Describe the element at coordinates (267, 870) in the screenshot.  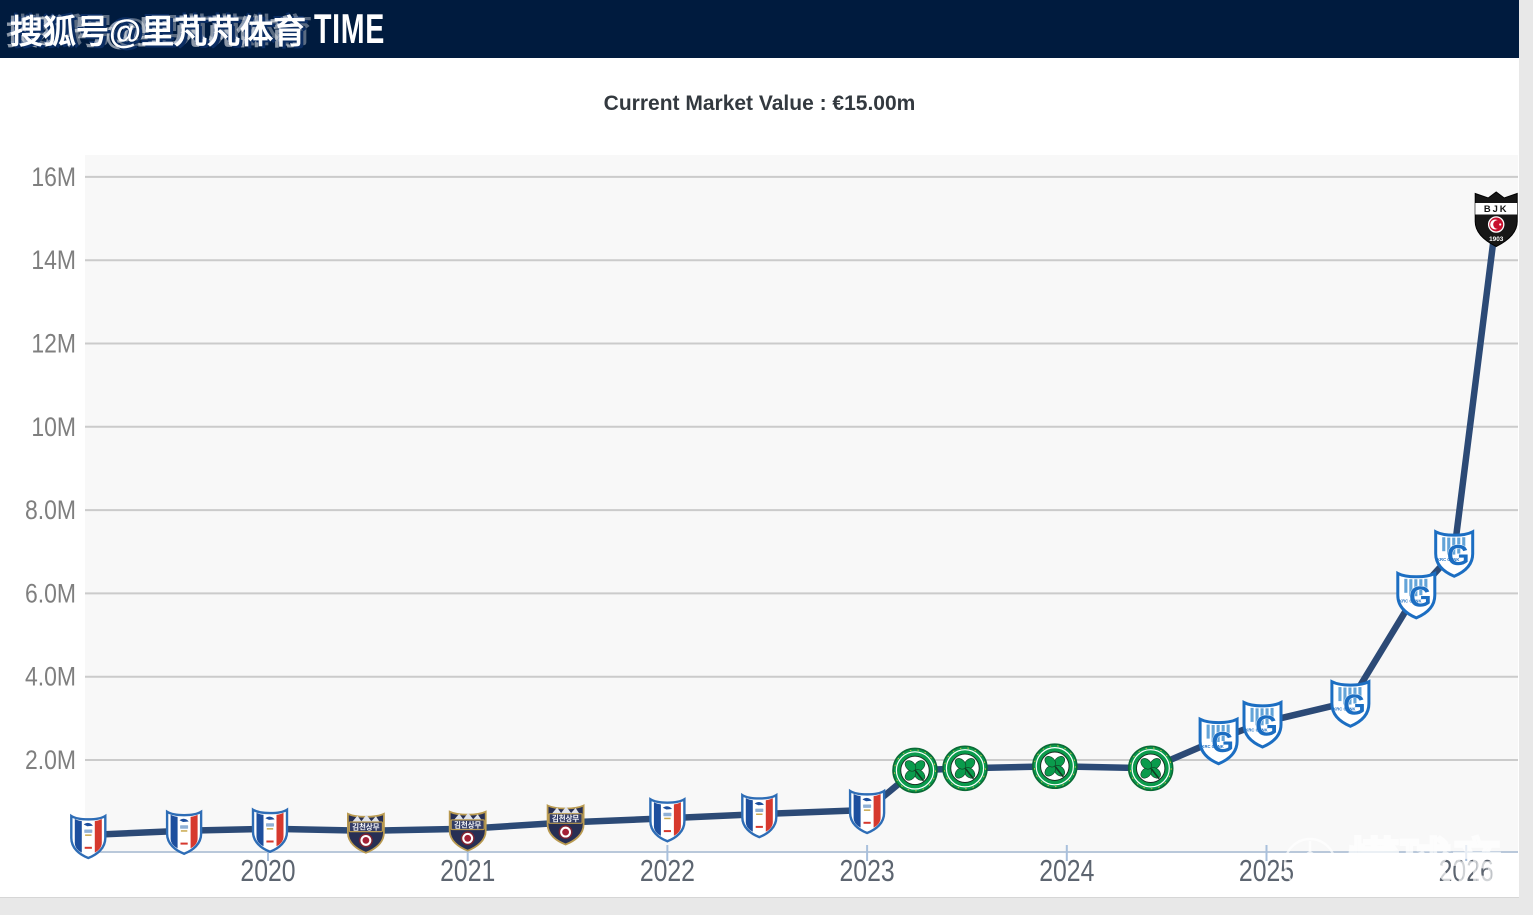
I see `x-axis-label: 2020` at that location.